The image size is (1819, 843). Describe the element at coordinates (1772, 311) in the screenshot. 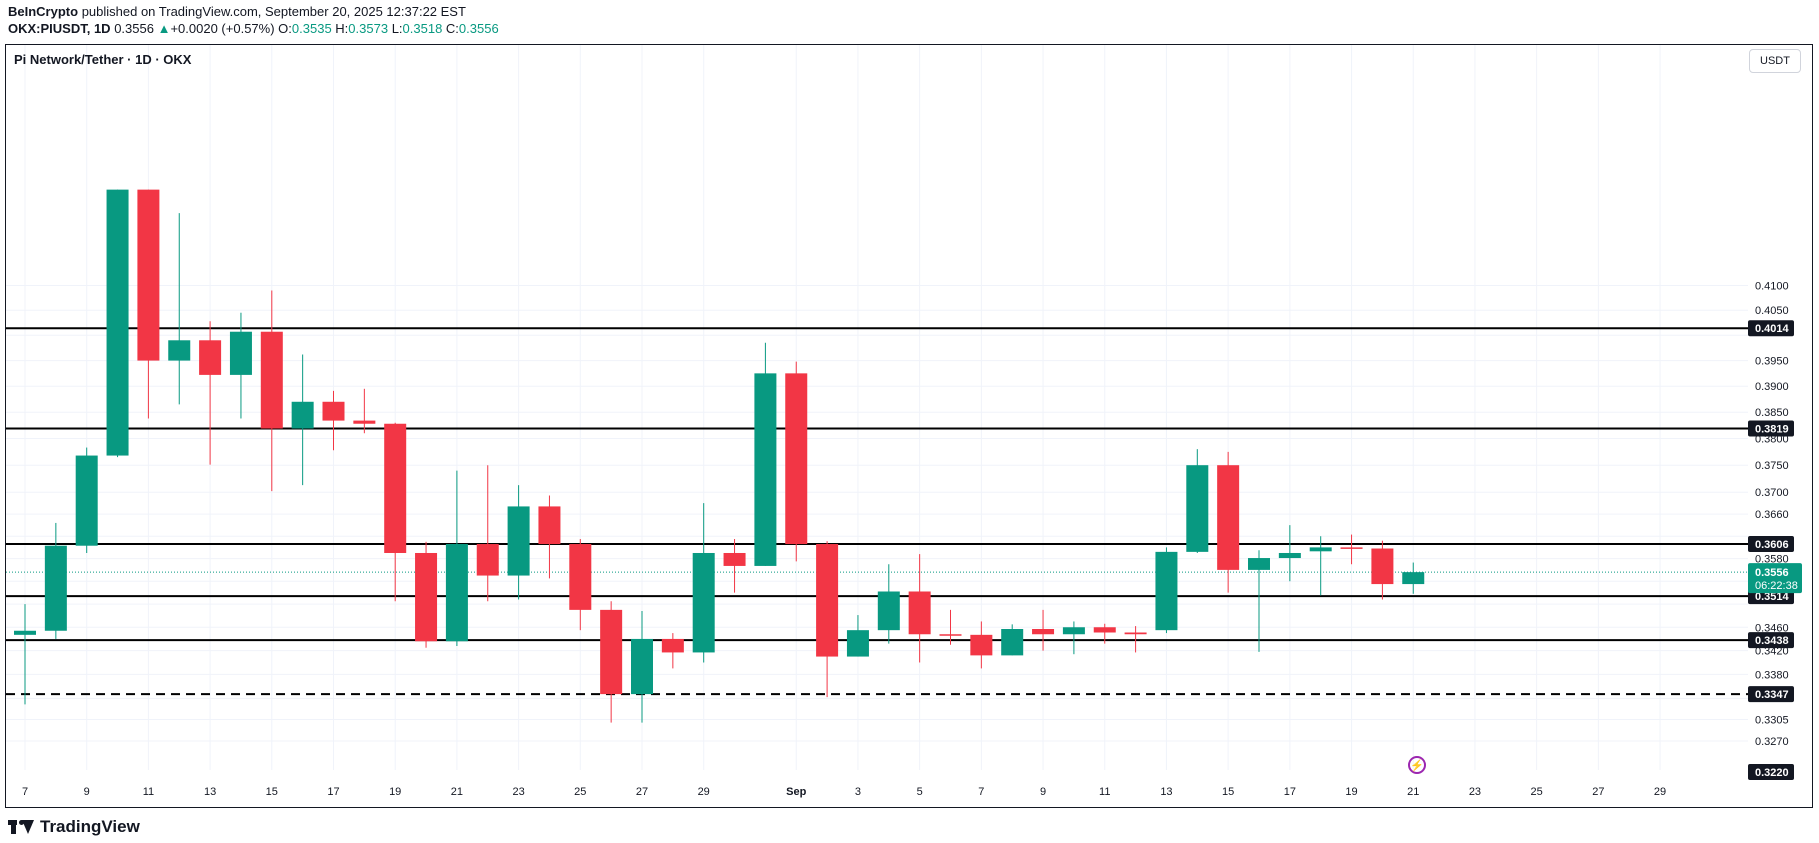

I see `y-tick-label: 0.4050` at that location.